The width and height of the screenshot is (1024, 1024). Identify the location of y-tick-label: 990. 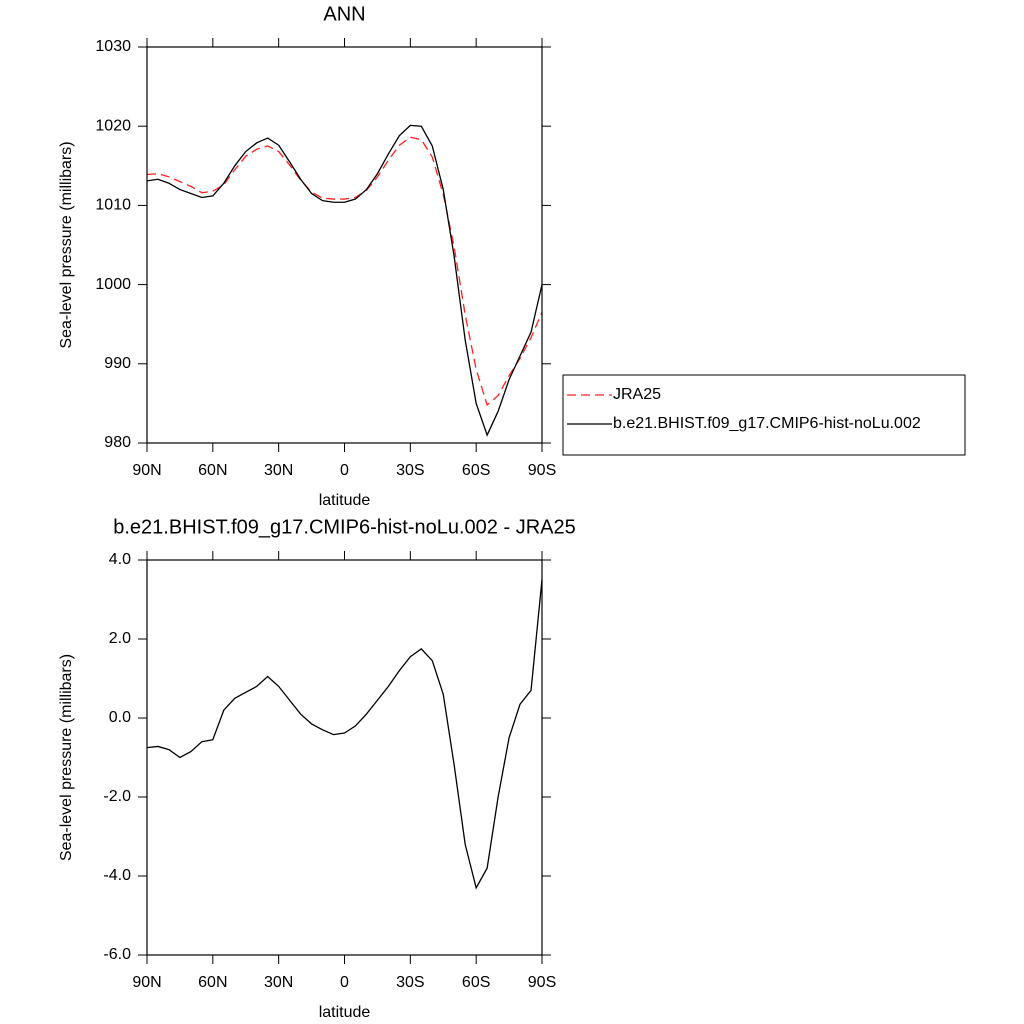
(117, 363).